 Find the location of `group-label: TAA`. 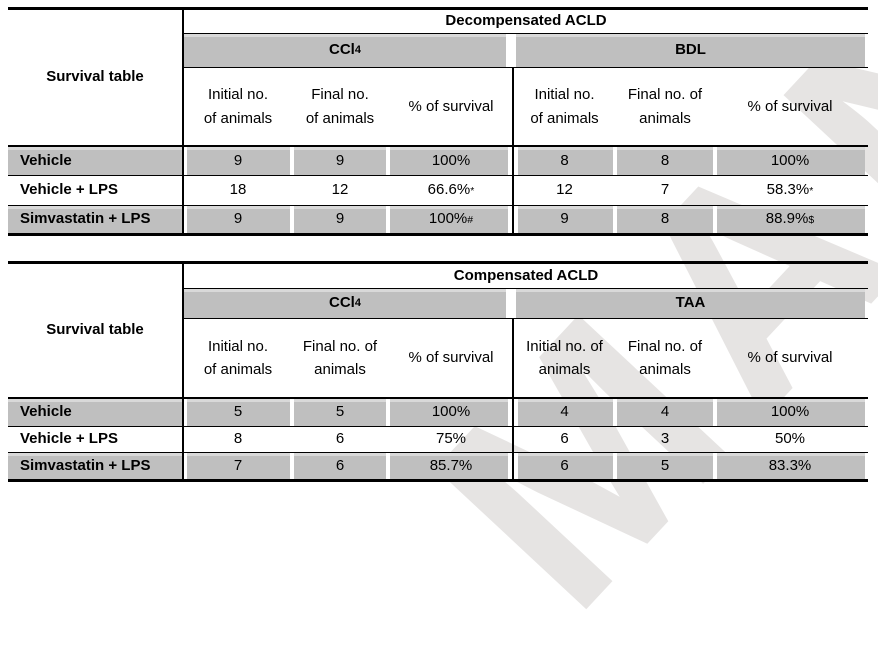

group-label: TAA is located at coordinates (690, 303).